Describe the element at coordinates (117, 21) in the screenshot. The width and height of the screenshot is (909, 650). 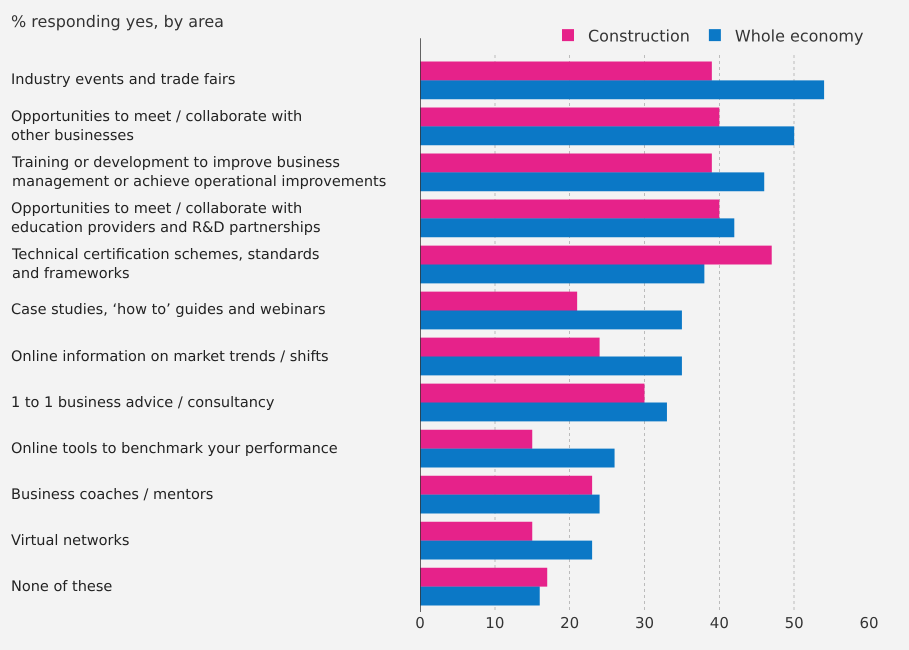
I see `text: % responding yes, by area` at that location.